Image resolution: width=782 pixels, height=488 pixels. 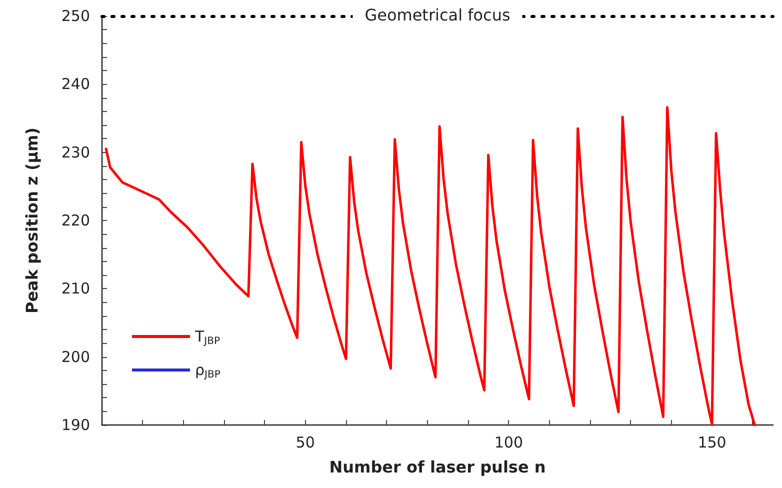 What do you see at coordinates (32, 220) in the screenshot?
I see `y-axis-title: Peak position z (μm)` at bounding box center [32, 220].